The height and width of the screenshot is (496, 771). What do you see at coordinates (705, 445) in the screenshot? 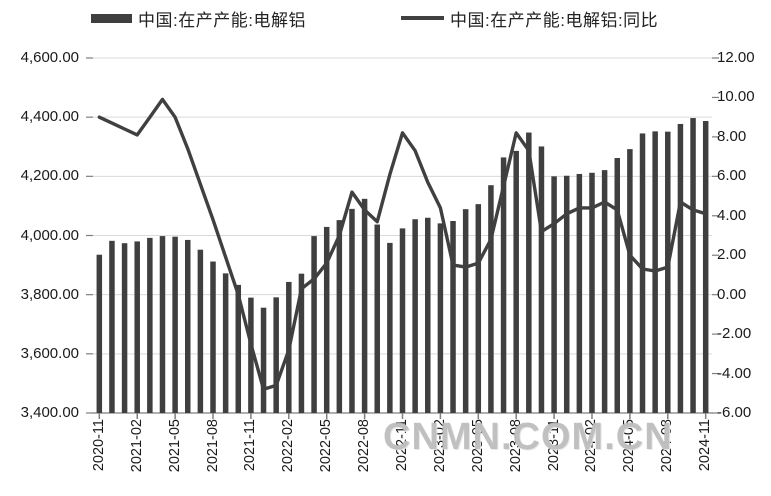
I see `x-axis-label: 2024-11` at bounding box center [705, 445].